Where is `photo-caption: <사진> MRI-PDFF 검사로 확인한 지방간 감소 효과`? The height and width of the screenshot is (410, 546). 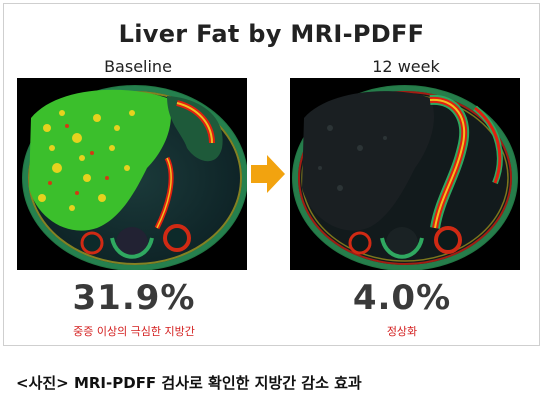 photo-caption: <사진> MRI-PDFF 검사로 확인한 지방간 감소 효과 is located at coordinates (189, 383).